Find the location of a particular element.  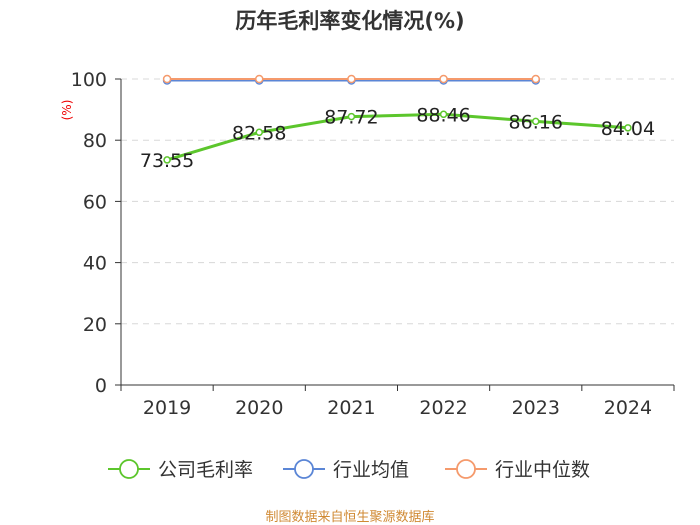

legend-label: 行业均值 is located at coordinates (371, 470).